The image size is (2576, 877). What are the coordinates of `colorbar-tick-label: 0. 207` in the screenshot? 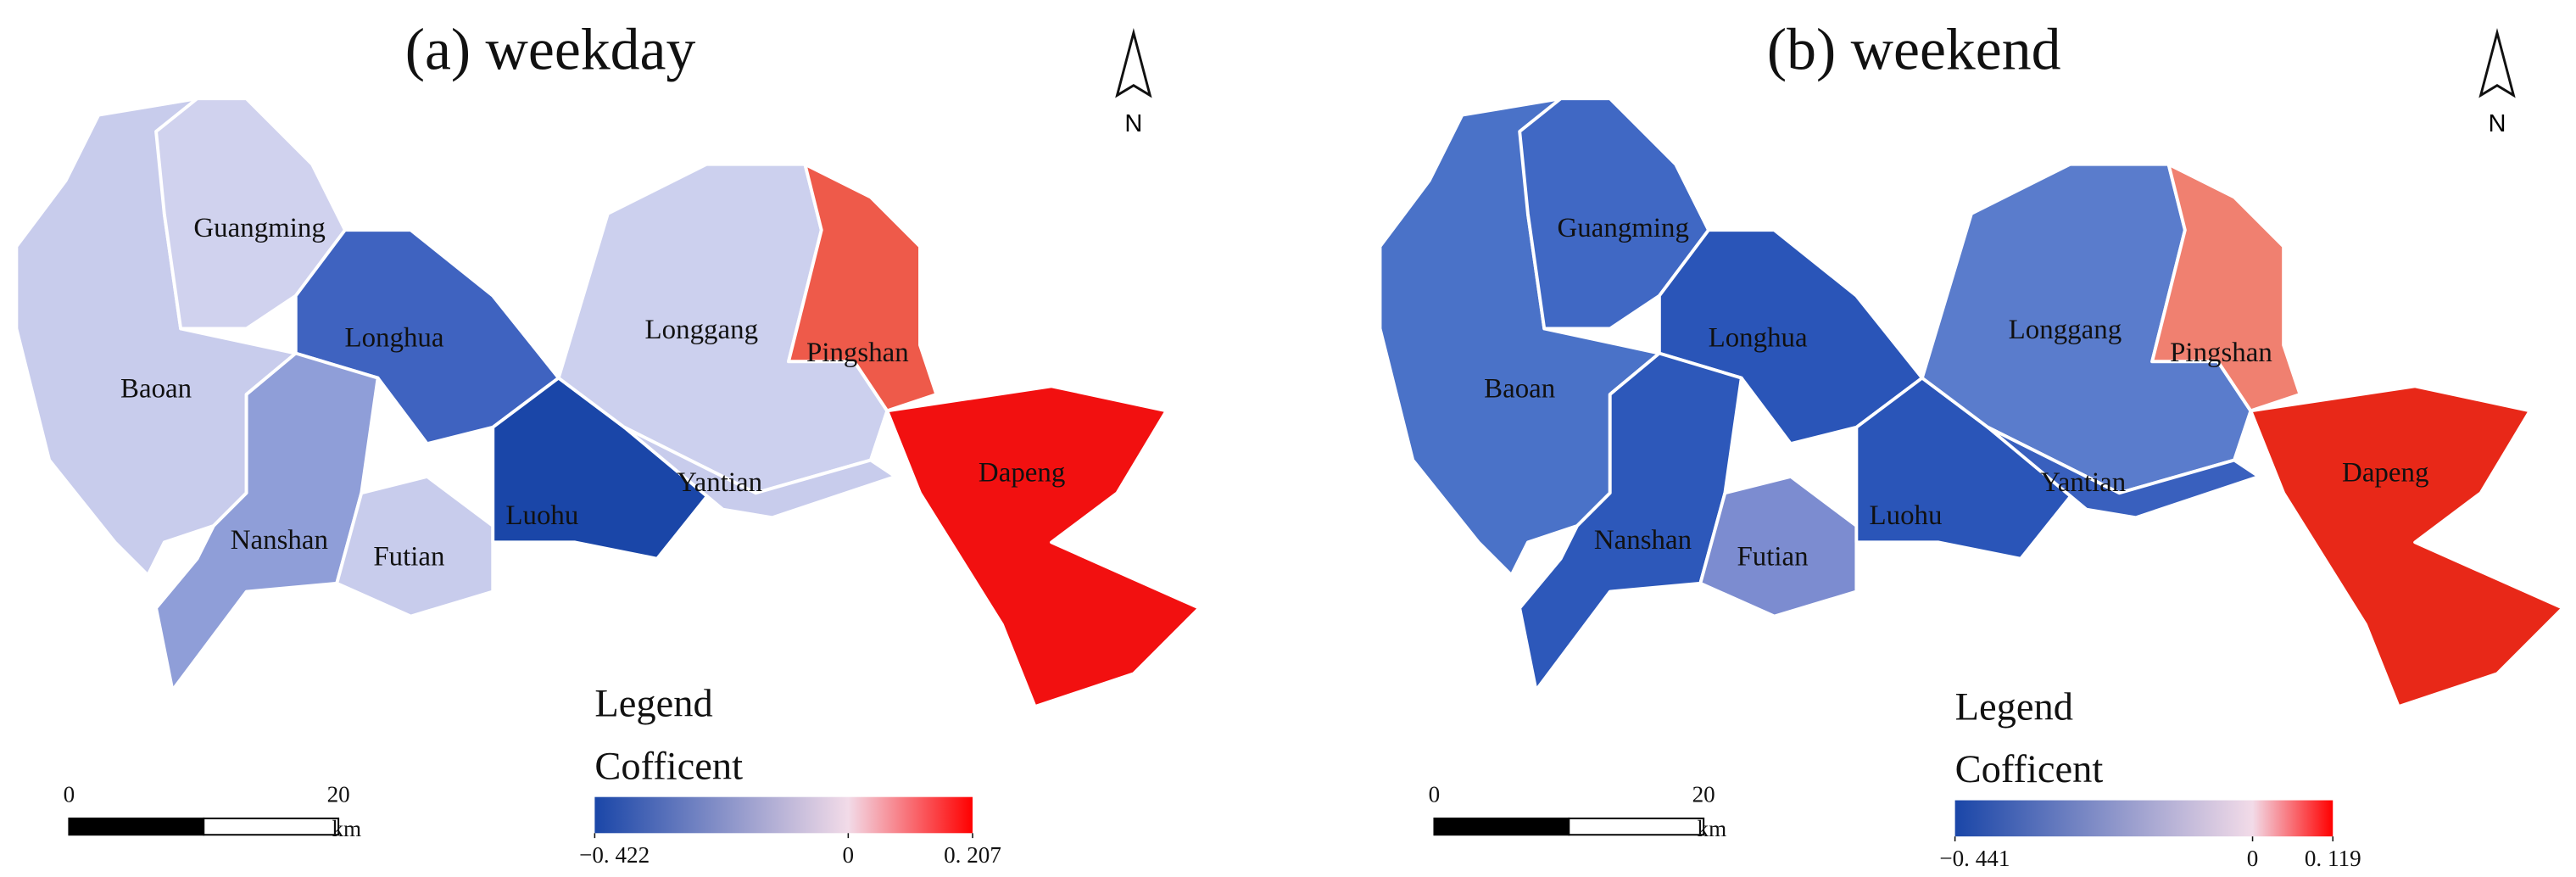 It's located at (972, 855).